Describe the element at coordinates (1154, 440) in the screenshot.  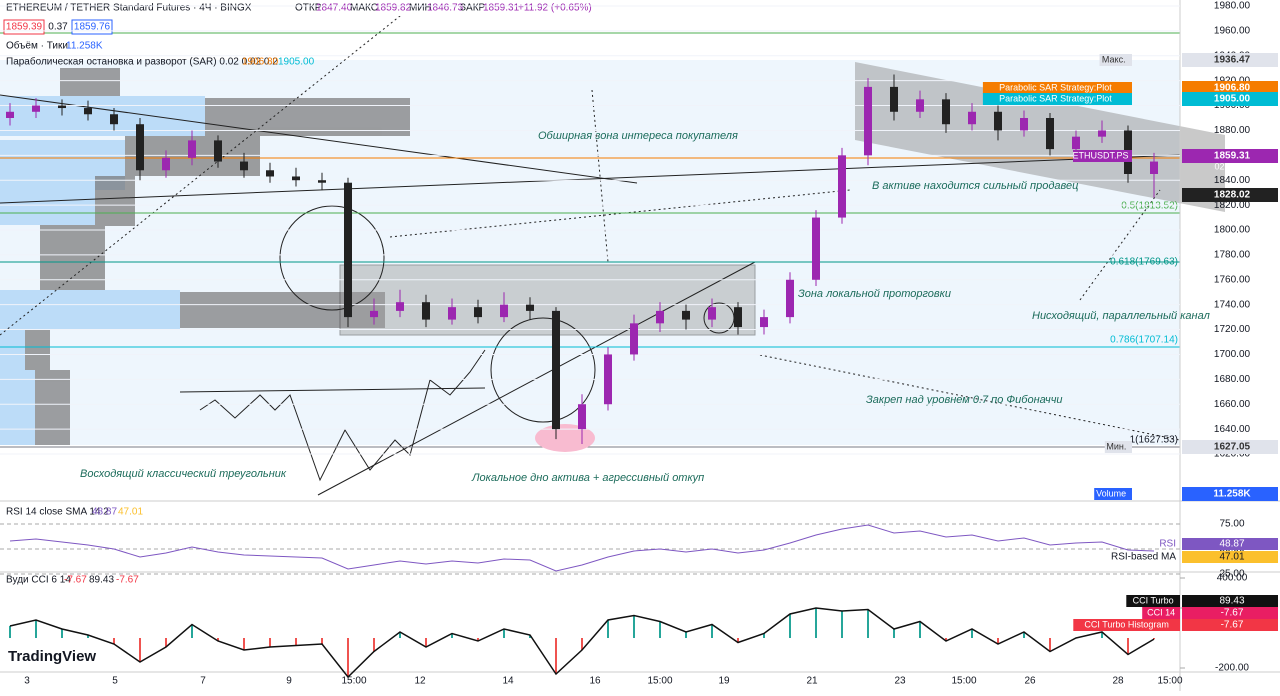
I see `fib-label: 1(1627.53)` at that location.